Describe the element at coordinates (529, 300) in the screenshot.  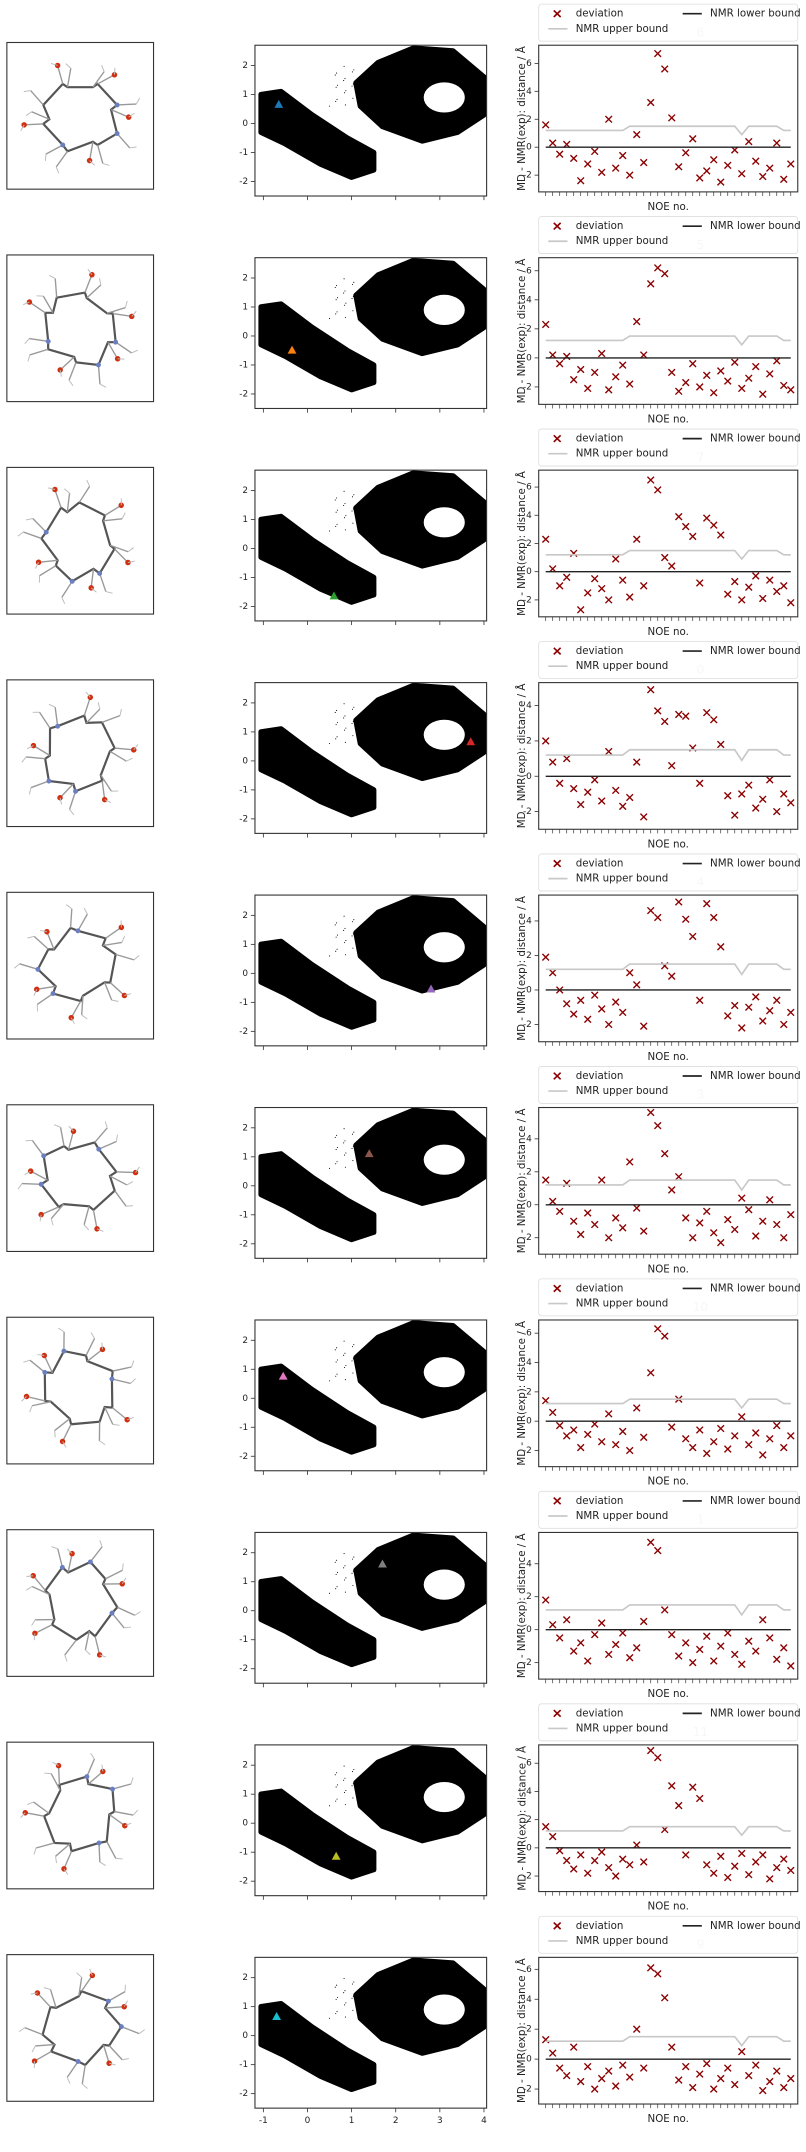
I see `y-tick-label: 4` at that location.